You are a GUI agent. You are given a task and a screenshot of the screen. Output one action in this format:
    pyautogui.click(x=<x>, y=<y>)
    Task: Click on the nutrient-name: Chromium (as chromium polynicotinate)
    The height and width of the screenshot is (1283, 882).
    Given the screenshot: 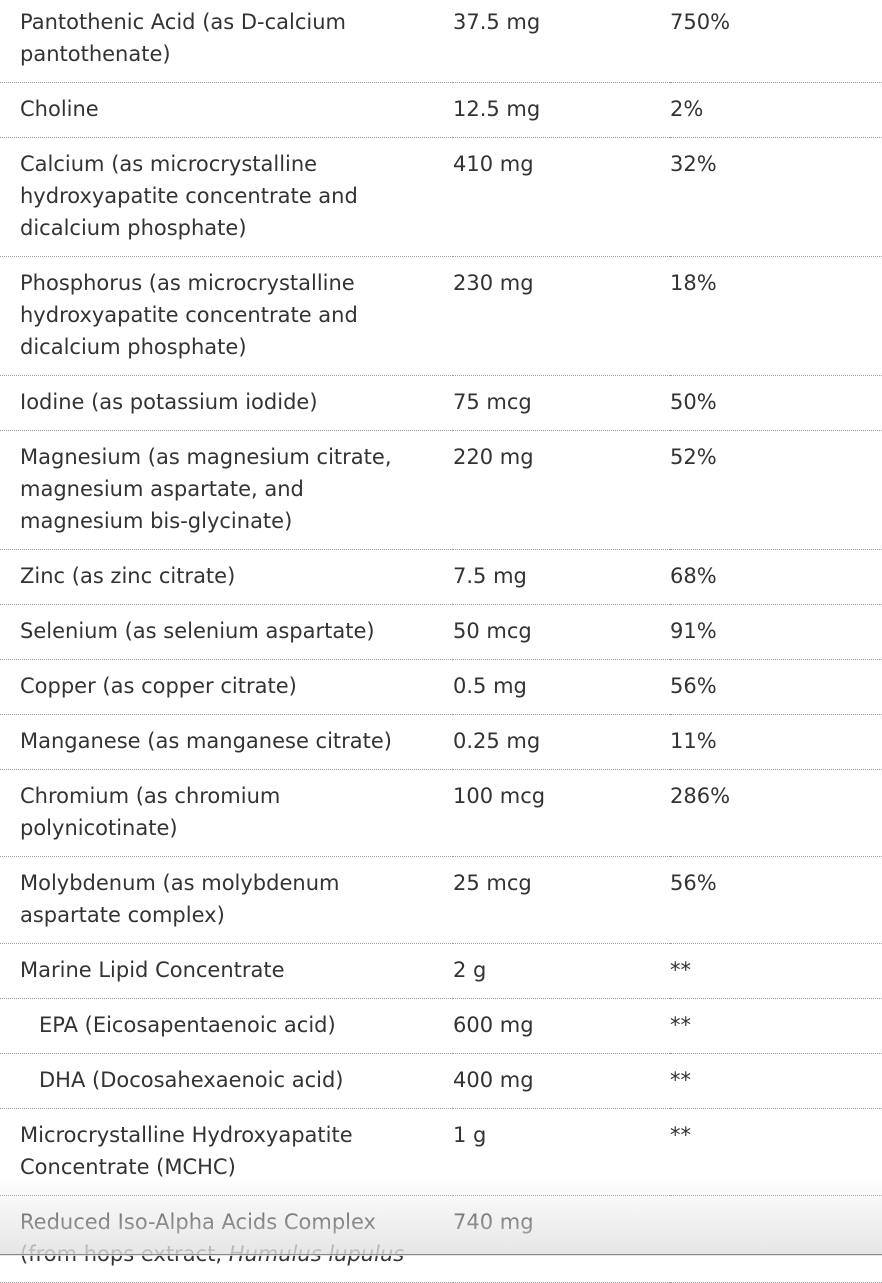 What is the action you would take?
    pyautogui.click(x=150, y=812)
    